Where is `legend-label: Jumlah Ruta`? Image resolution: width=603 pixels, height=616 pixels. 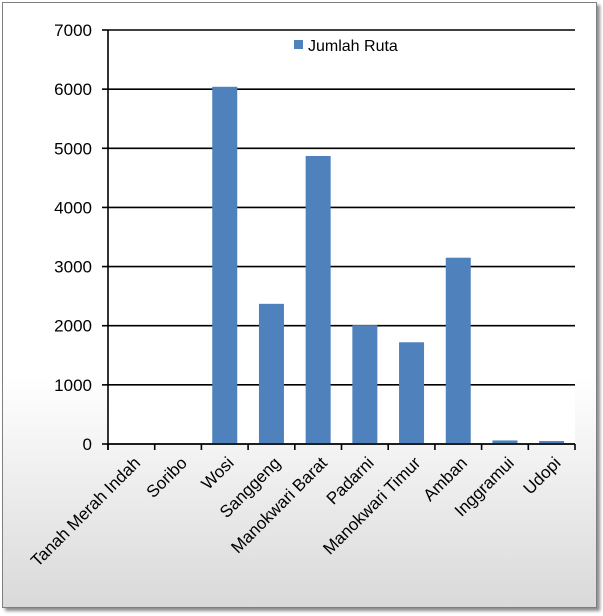 legend-label: Jumlah Ruta is located at coordinates (353, 46).